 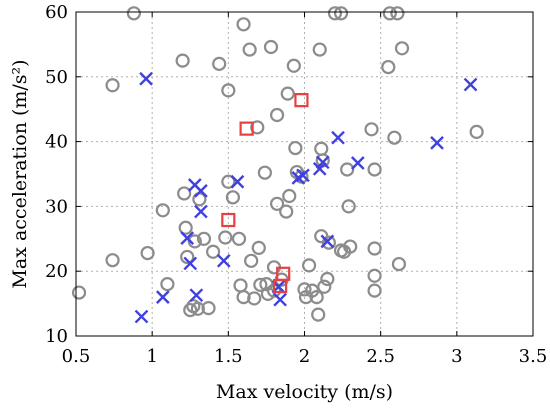 What do you see at coordinates (228, 356) in the screenshot?
I see `x-tick-label: 1.5` at bounding box center [228, 356].